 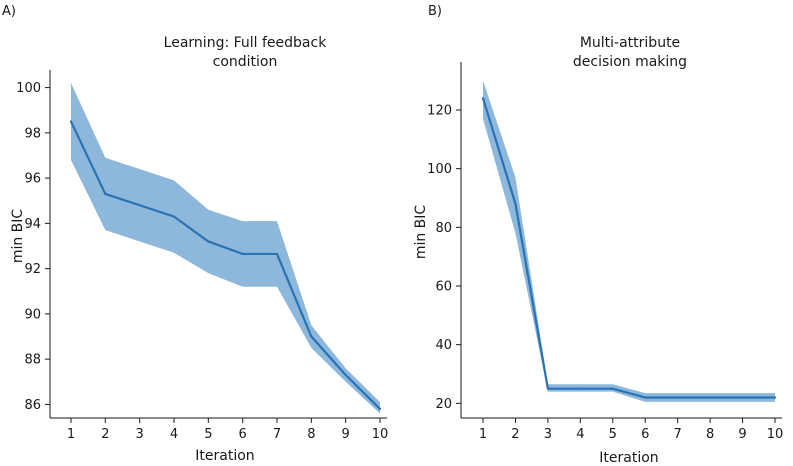 I want to click on y-tick-label: 40, so click(x=443, y=345).